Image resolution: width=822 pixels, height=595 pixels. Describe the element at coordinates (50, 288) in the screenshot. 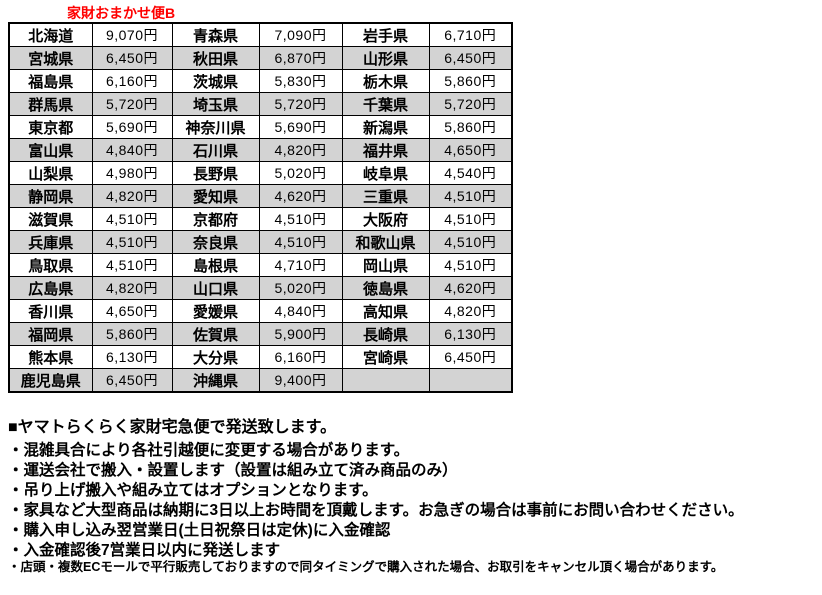

I see `prefecture-cell: 広島県` at that location.